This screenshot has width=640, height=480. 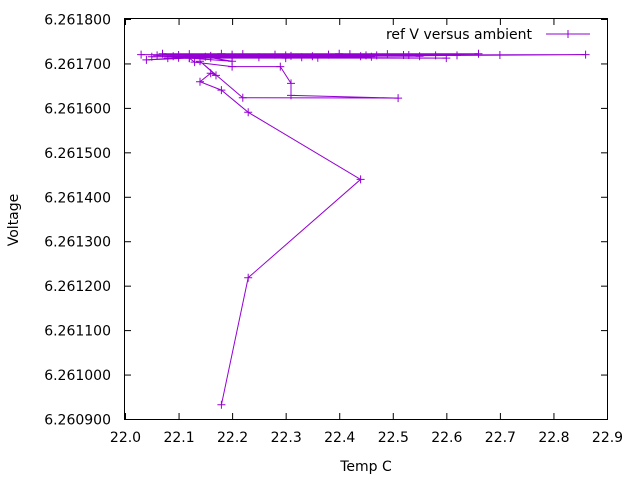 I want to click on y-tick-label: 6.260900, so click(x=77, y=421).